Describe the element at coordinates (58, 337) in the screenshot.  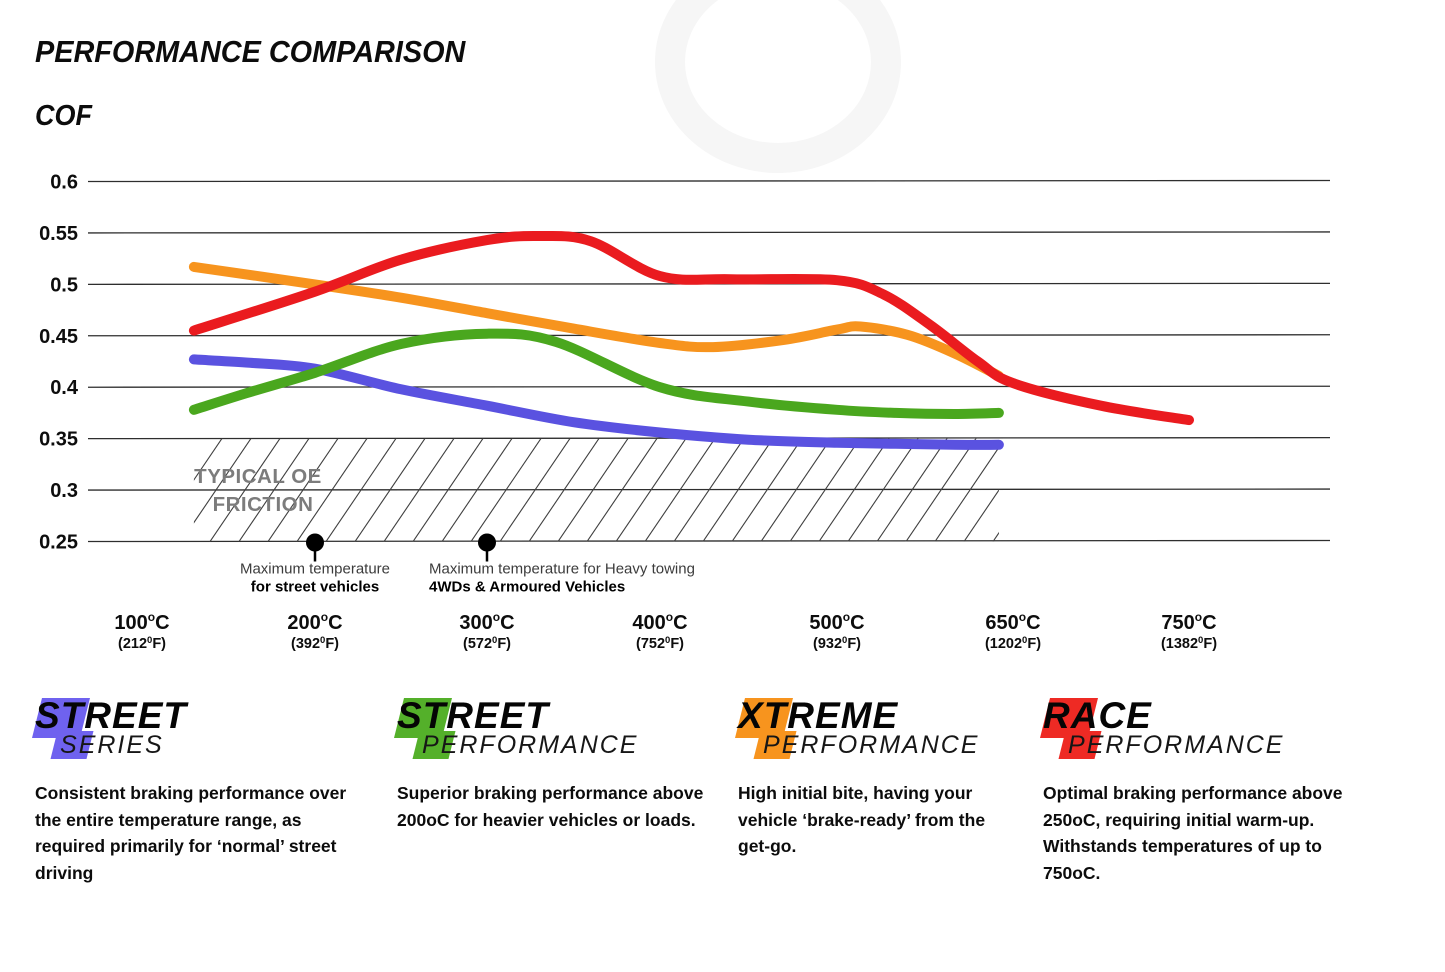
I see `y-tick-label: 0.45` at that location.